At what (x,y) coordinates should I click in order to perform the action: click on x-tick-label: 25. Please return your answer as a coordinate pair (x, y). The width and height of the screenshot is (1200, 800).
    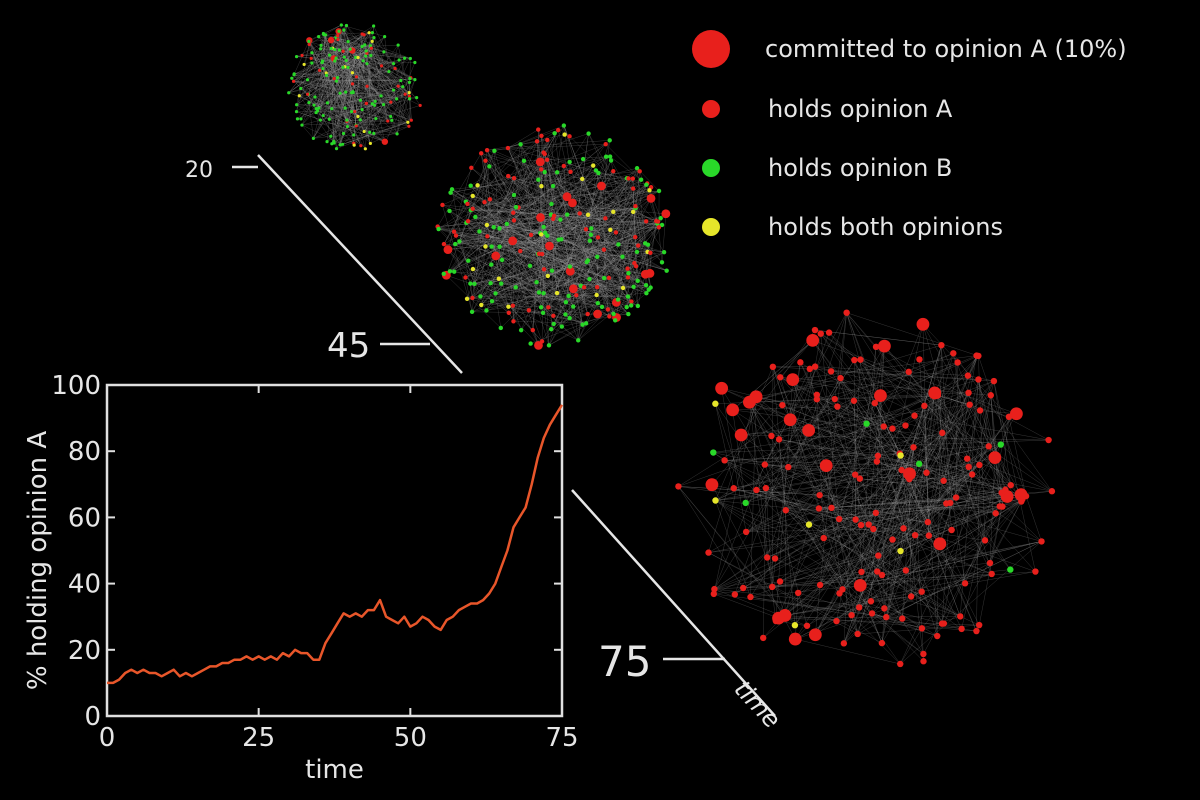
    Looking at the image, I should click on (258, 738).